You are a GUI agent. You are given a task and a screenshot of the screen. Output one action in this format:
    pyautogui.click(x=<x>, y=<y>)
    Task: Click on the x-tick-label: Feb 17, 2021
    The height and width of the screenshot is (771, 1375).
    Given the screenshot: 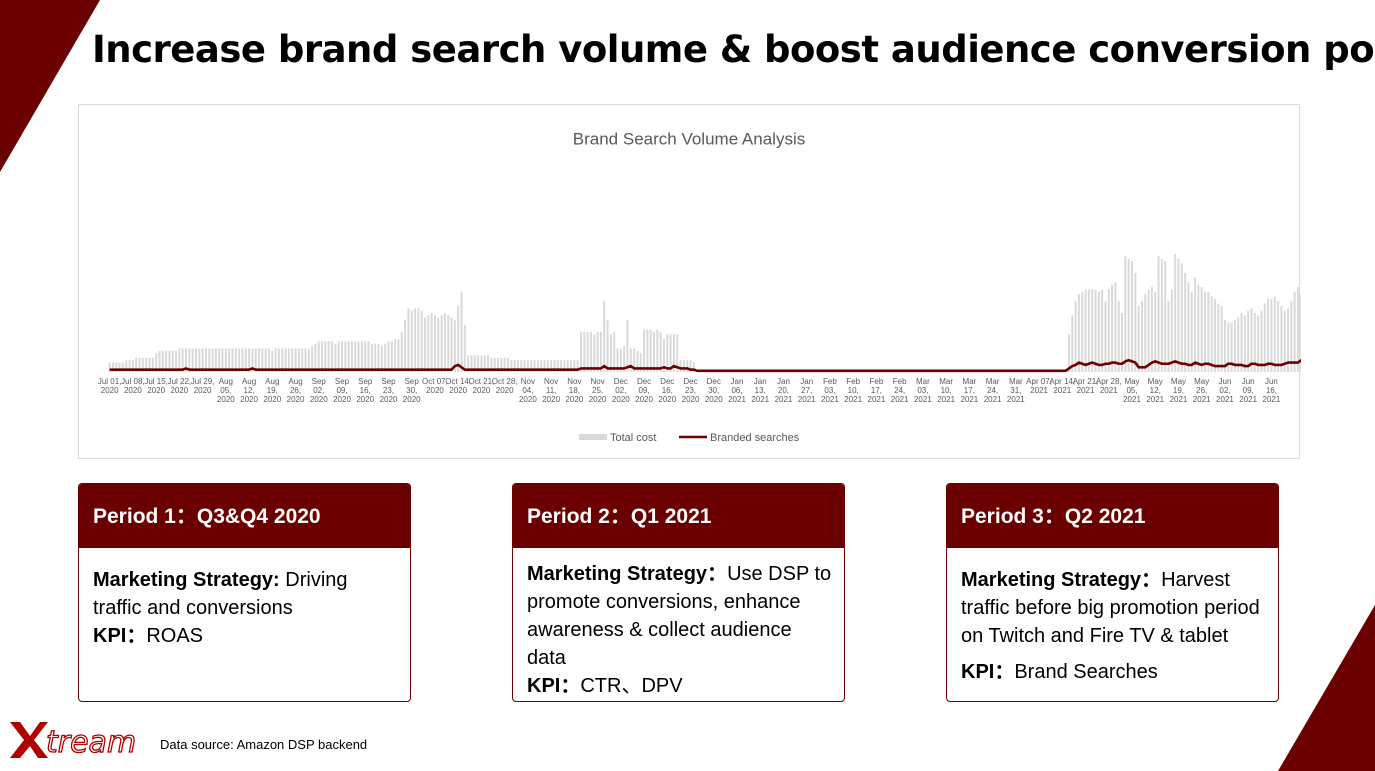 What is the action you would take?
    pyautogui.click(x=876, y=390)
    